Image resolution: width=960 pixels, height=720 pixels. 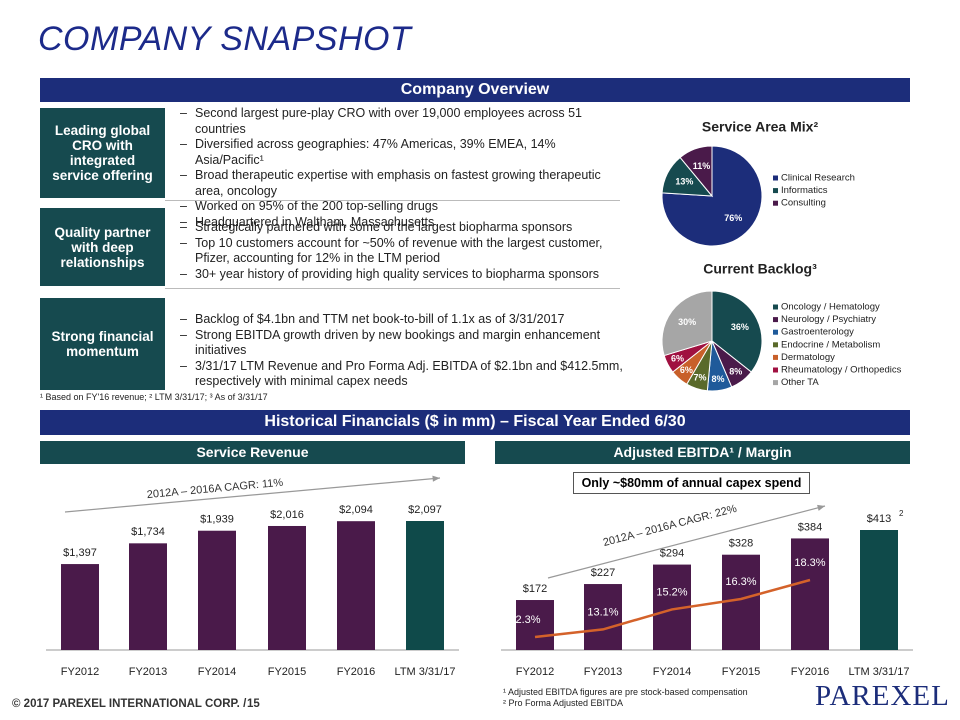 What do you see at coordinates (602, 612) in the screenshot?
I see `line-label: 13.1%` at bounding box center [602, 612].